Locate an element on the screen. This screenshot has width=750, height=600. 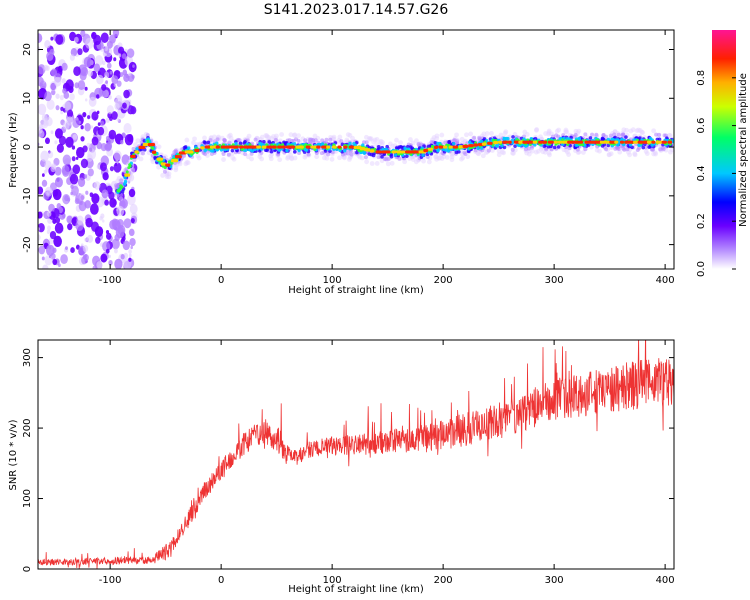
x-tick-label: 100 is located at coordinates (332, 580).